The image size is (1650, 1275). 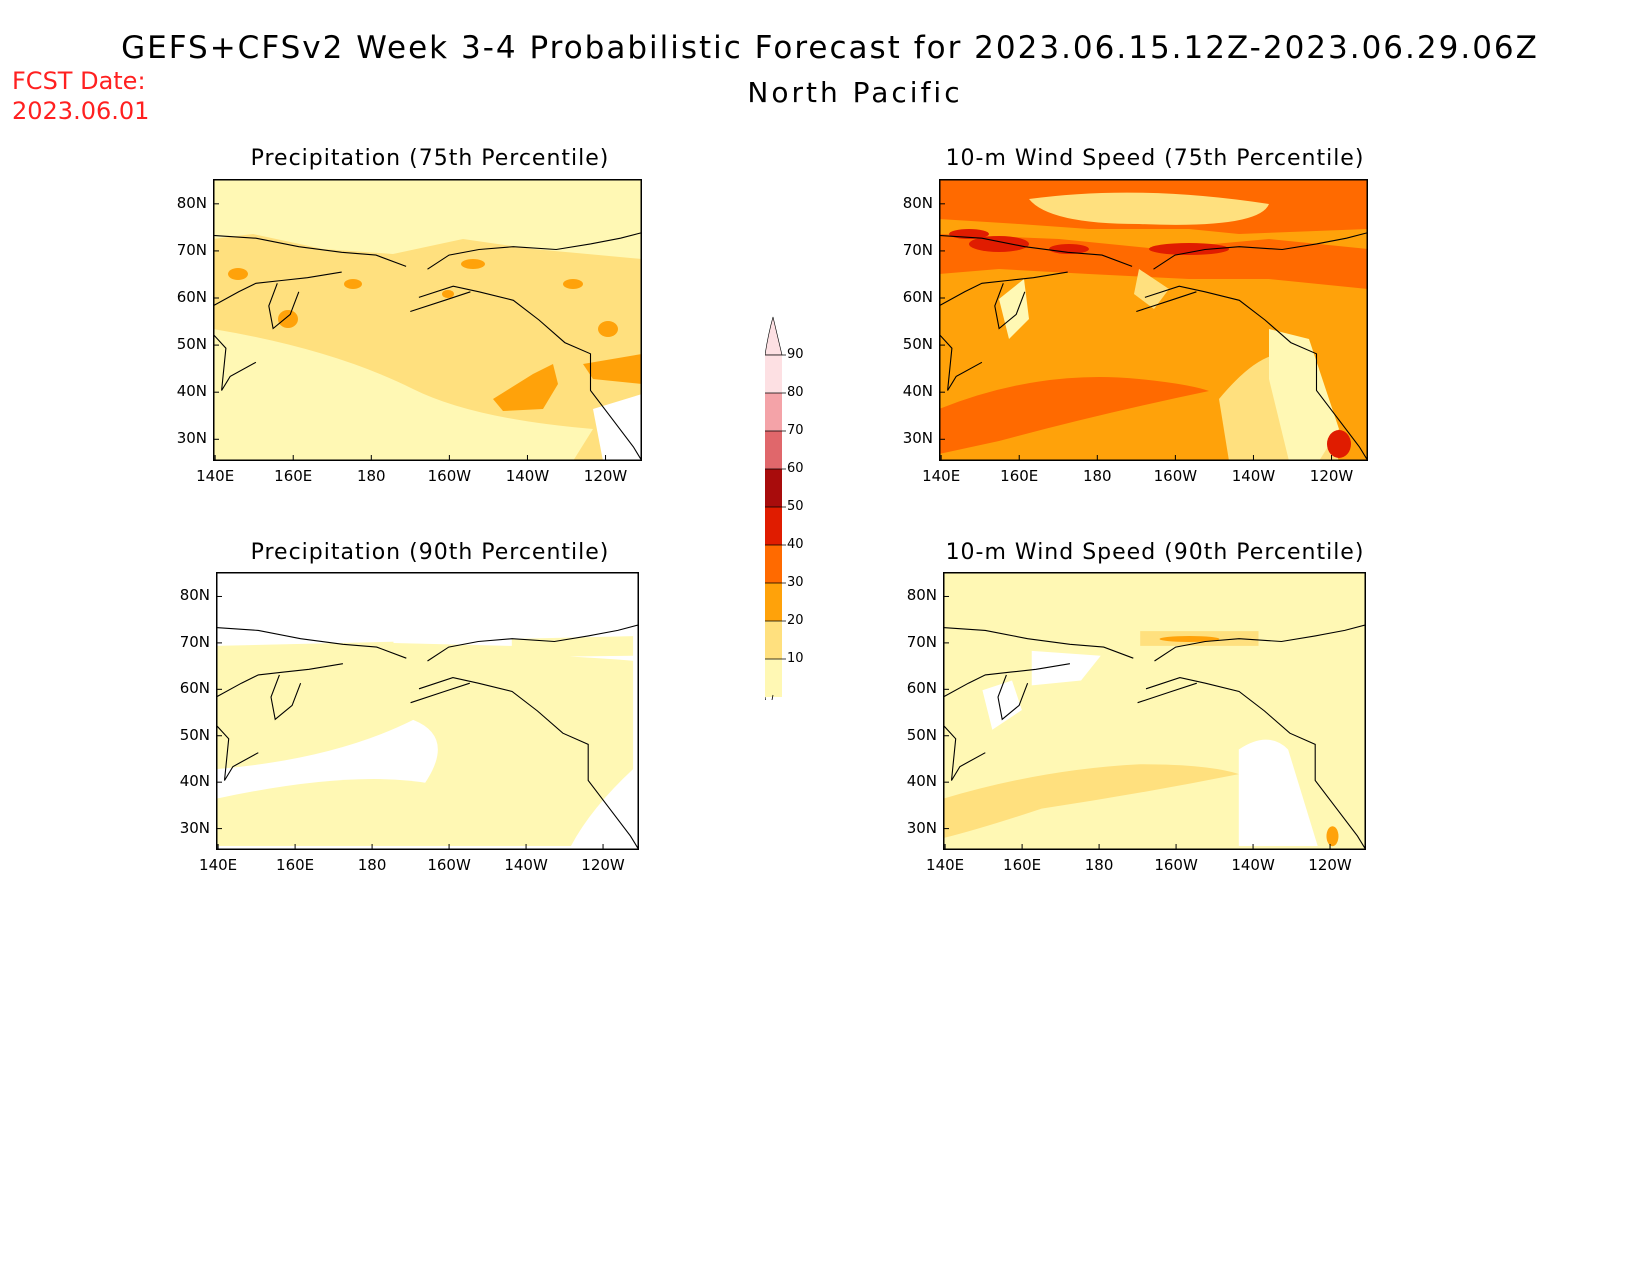 I want to click on colorbar-bottom-cap, so click(x=769, y=697).